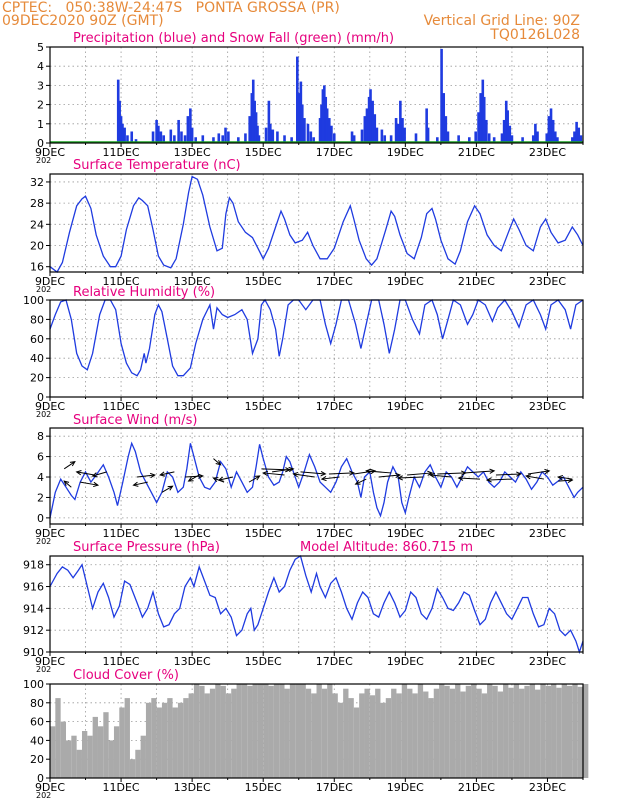 The height and width of the screenshot is (800, 618). I want to click on humidity-ytick-label: 20, so click(37, 378).